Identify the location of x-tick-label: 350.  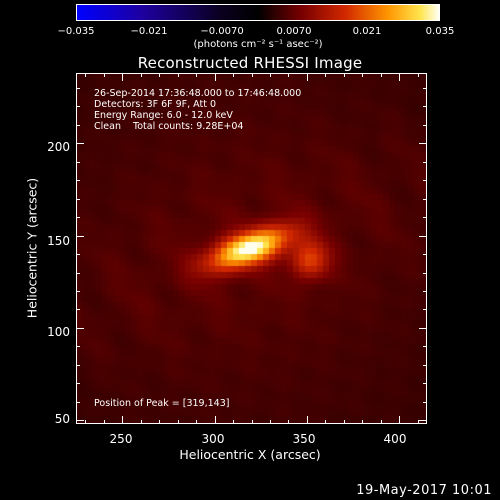
(304, 439).